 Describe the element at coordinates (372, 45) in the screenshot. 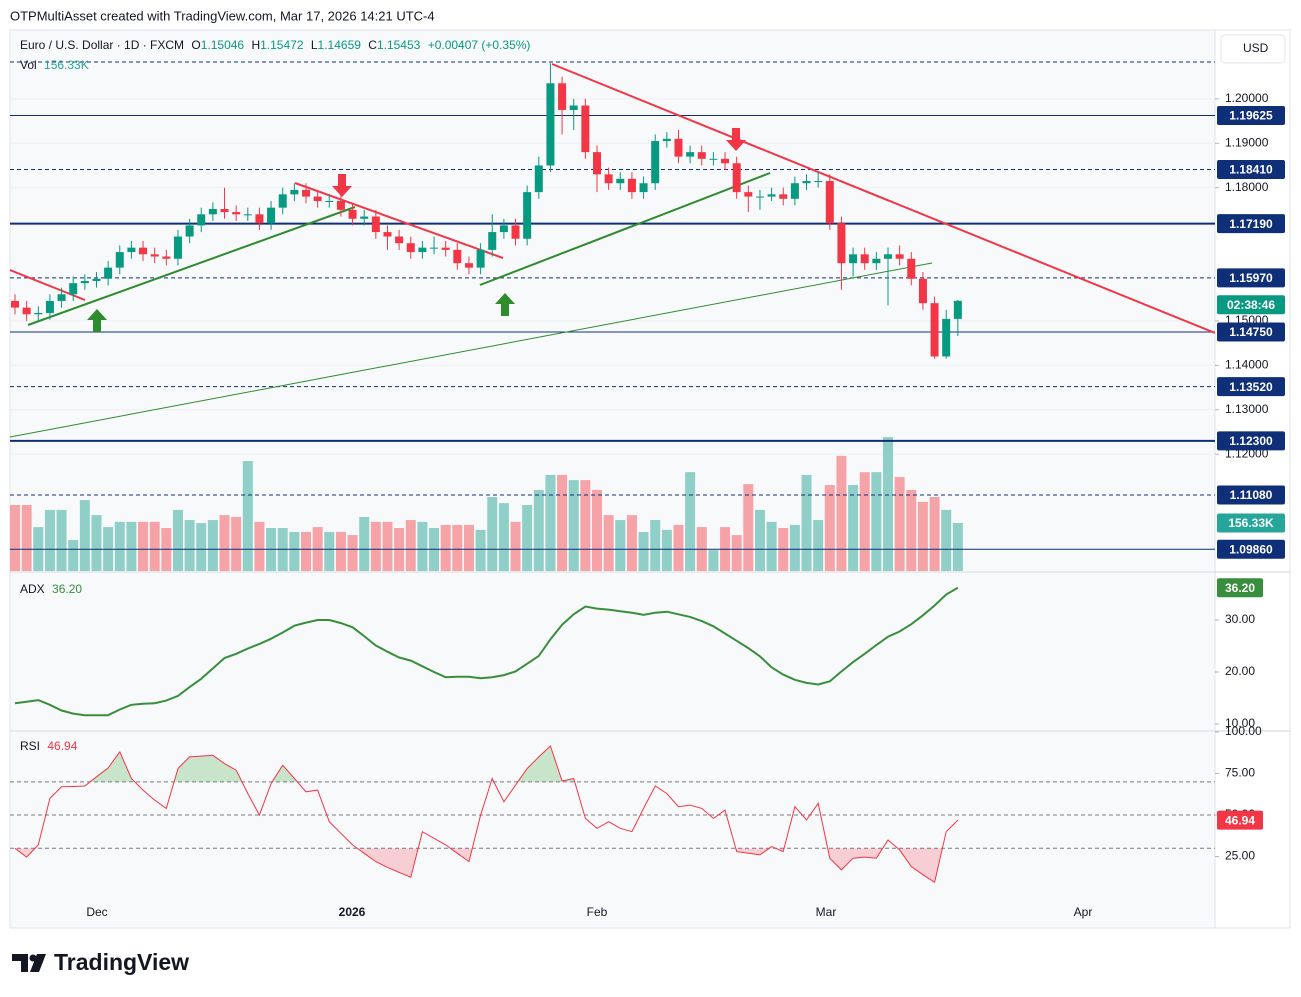

I see `legend-key: C` at that location.